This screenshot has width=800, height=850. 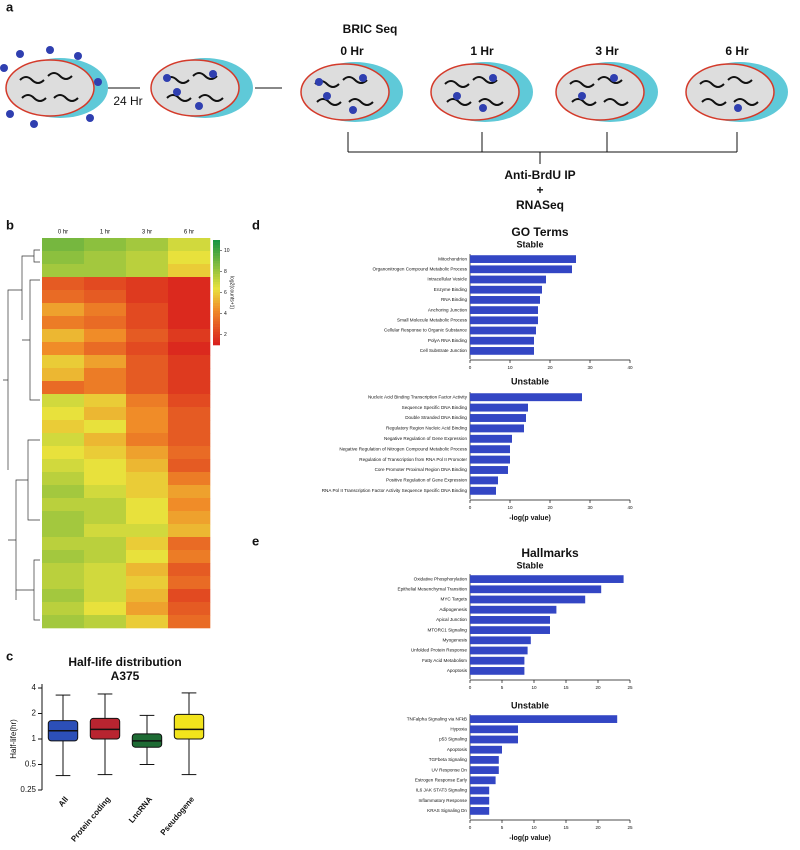 What do you see at coordinates (542, 148) in the screenshot?
I see `connector` at bounding box center [542, 148].